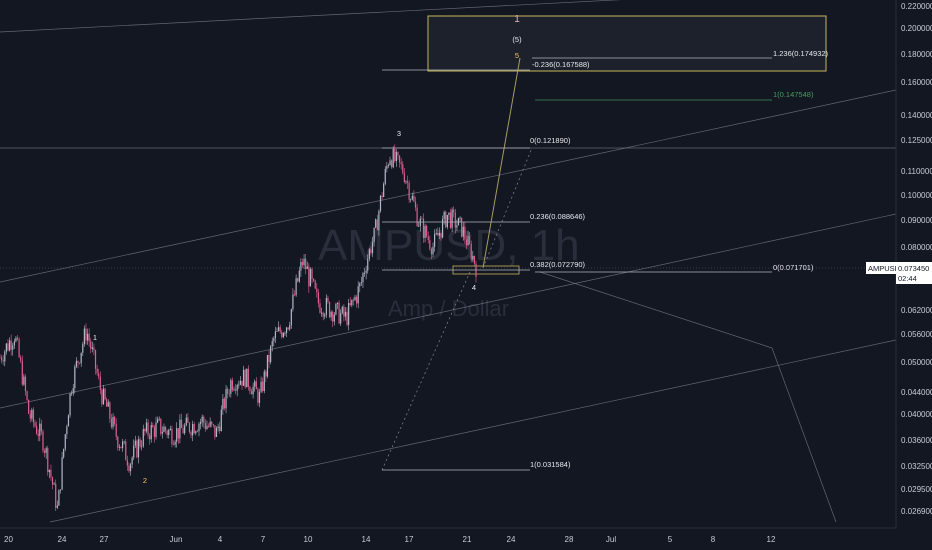  I want to click on wave-projection-line, so click(501, 163).